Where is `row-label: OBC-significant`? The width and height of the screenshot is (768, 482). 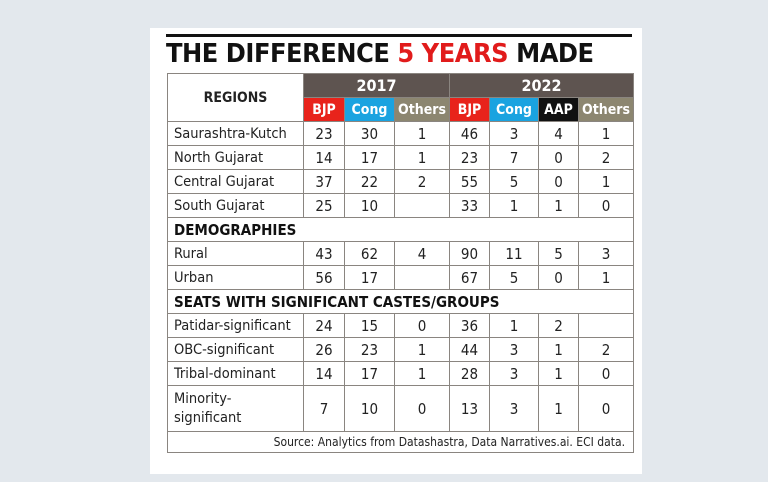
row-label: OBC-significant is located at coordinates (235, 349).